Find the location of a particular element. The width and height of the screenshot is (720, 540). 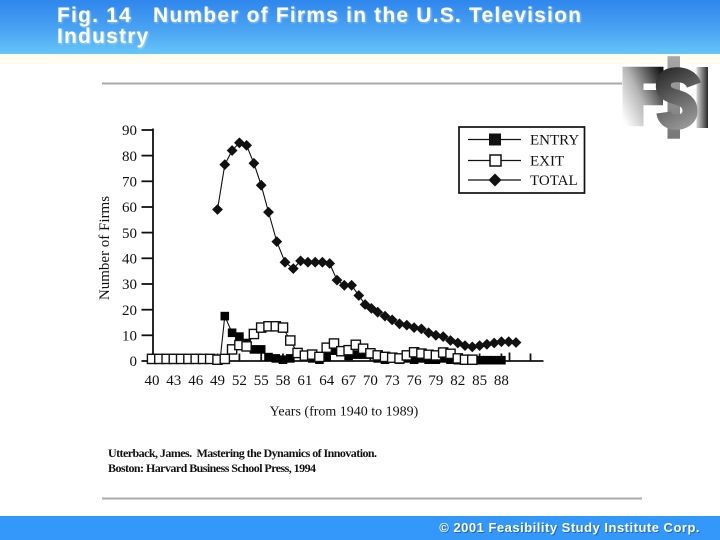

svg-text: 46 is located at coordinates (196, 381).